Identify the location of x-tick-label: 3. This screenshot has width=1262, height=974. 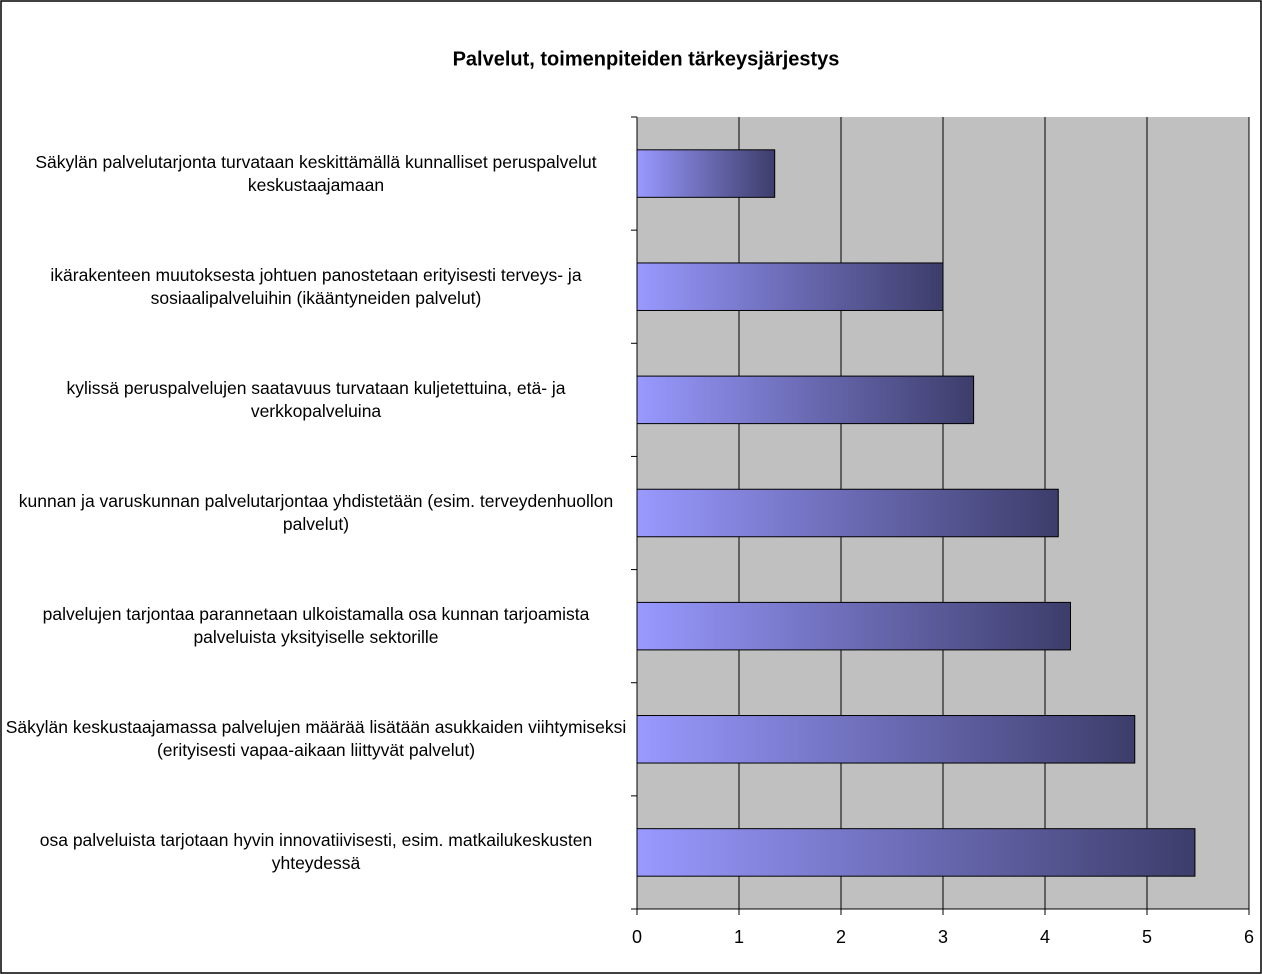
(943, 937).